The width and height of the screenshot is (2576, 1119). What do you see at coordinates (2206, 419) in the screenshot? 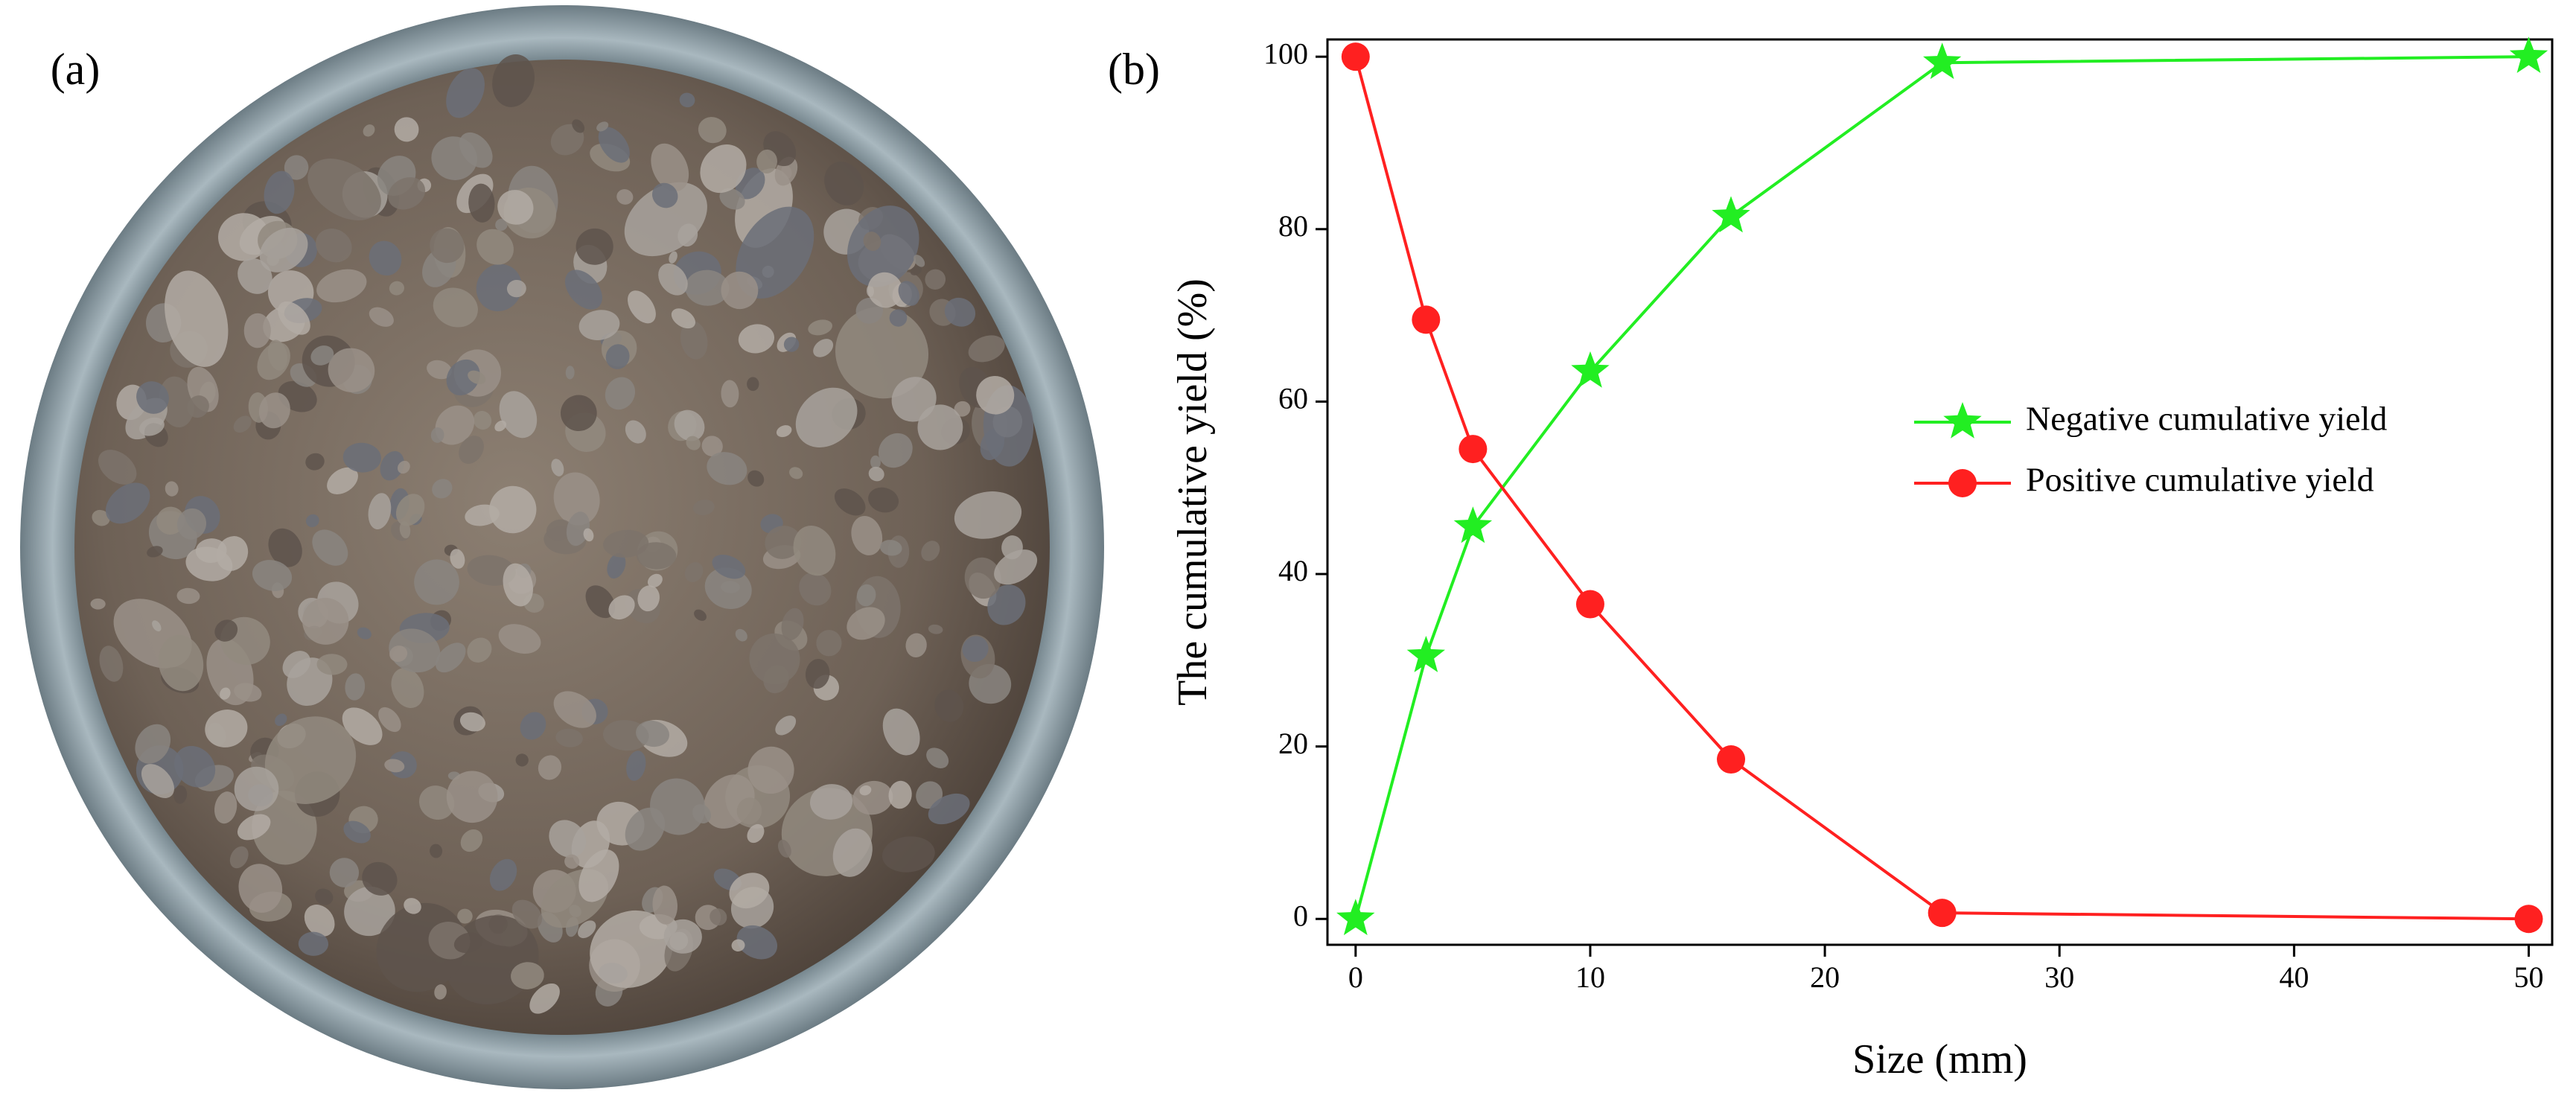
I see `legend-label: Negative cumulative yield` at bounding box center [2206, 419].